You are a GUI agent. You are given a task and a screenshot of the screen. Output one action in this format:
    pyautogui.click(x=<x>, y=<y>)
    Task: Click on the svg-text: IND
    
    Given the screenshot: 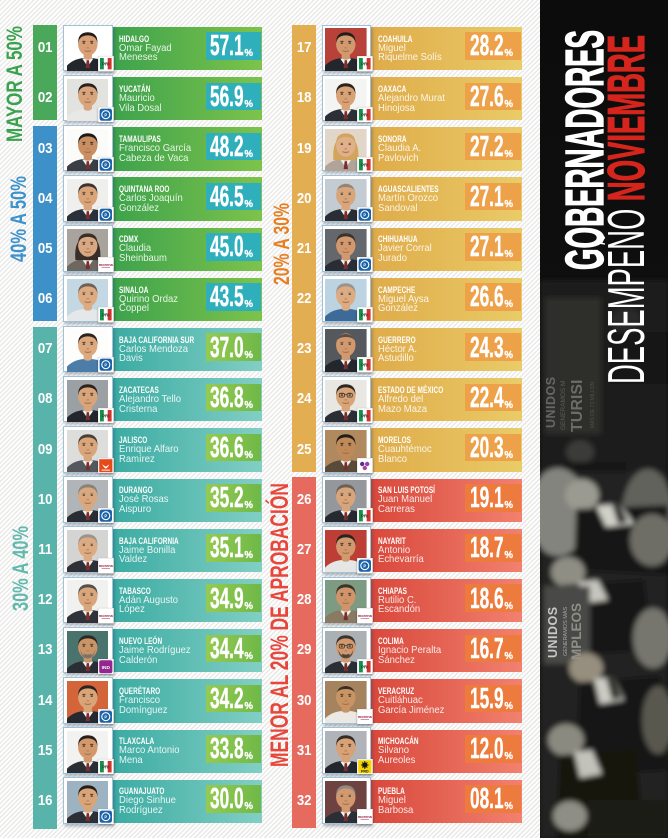 What is the action you would take?
    pyautogui.click(x=106, y=667)
    